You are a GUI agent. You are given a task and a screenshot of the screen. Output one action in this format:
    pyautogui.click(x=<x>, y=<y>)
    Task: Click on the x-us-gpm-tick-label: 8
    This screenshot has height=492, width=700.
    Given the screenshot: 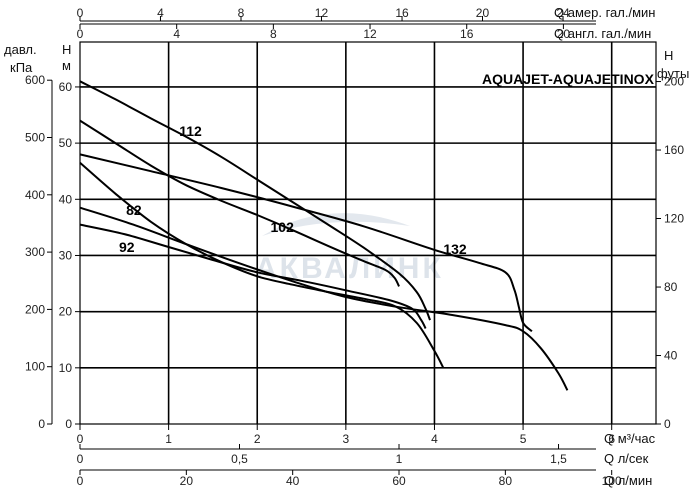 What is the action you would take?
    pyautogui.click(x=241, y=13)
    